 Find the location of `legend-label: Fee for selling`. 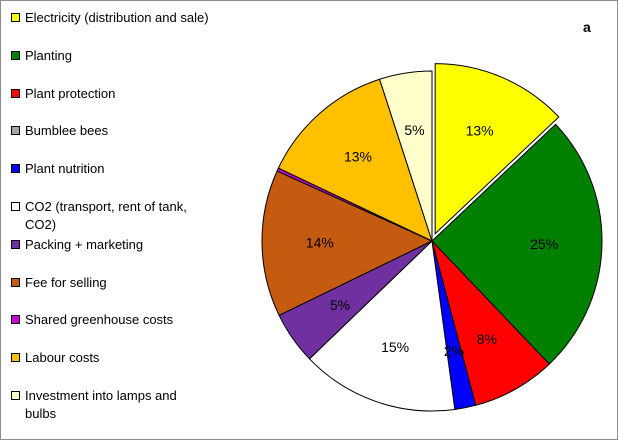

legend-label: Fee for selling is located at coordinates (66, 282).